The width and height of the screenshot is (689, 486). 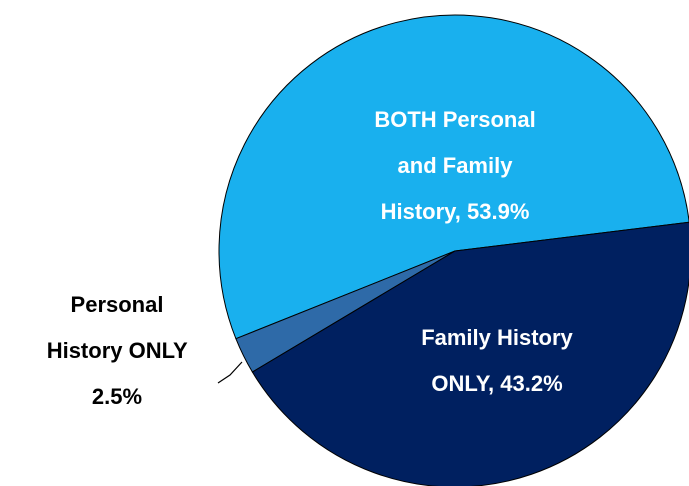 What do you see at coordinates (230, 372) in the screenshot?
I see `leader-line` at bounding box center [230, 372].